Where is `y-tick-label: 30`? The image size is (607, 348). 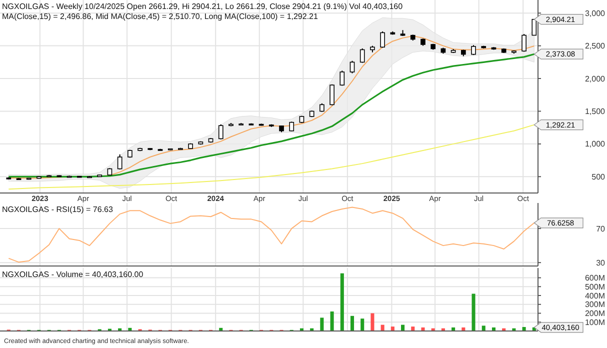
y-tick-label: 30 is located at coordinates (601, 263).